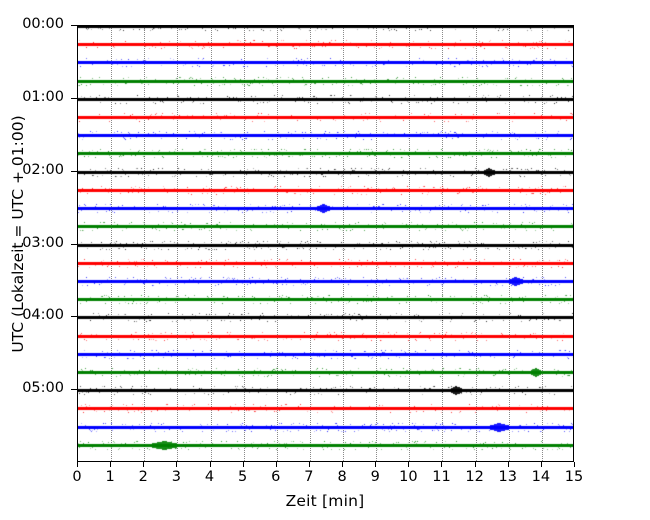  I want to click on x-tick-label: 5, so click(243, 477).